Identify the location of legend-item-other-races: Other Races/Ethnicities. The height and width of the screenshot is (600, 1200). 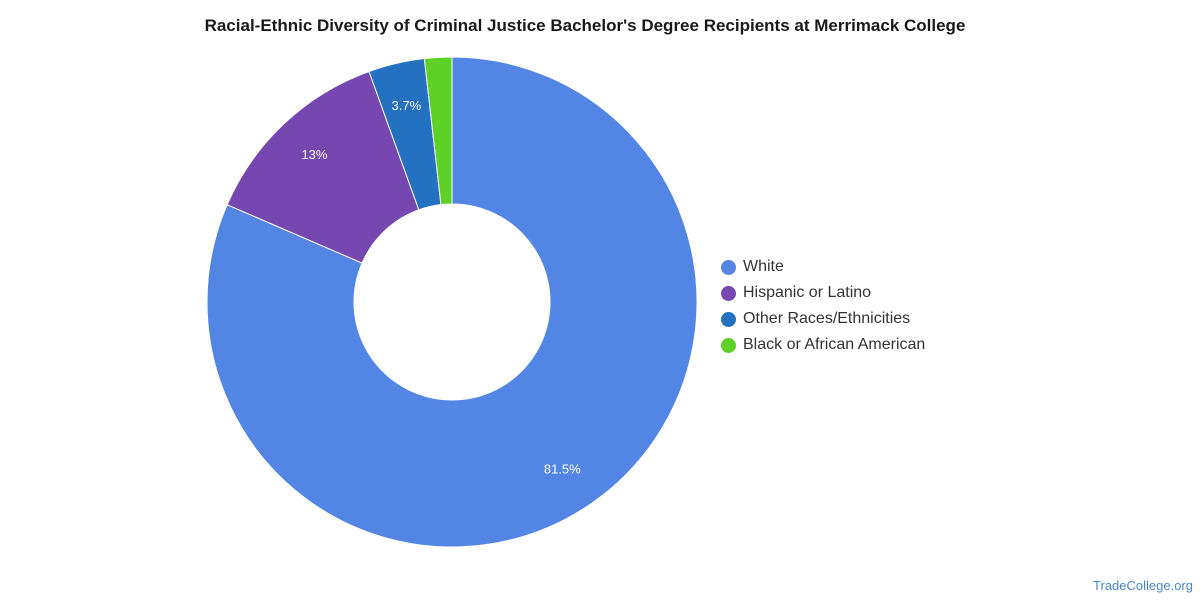
(823, 319).